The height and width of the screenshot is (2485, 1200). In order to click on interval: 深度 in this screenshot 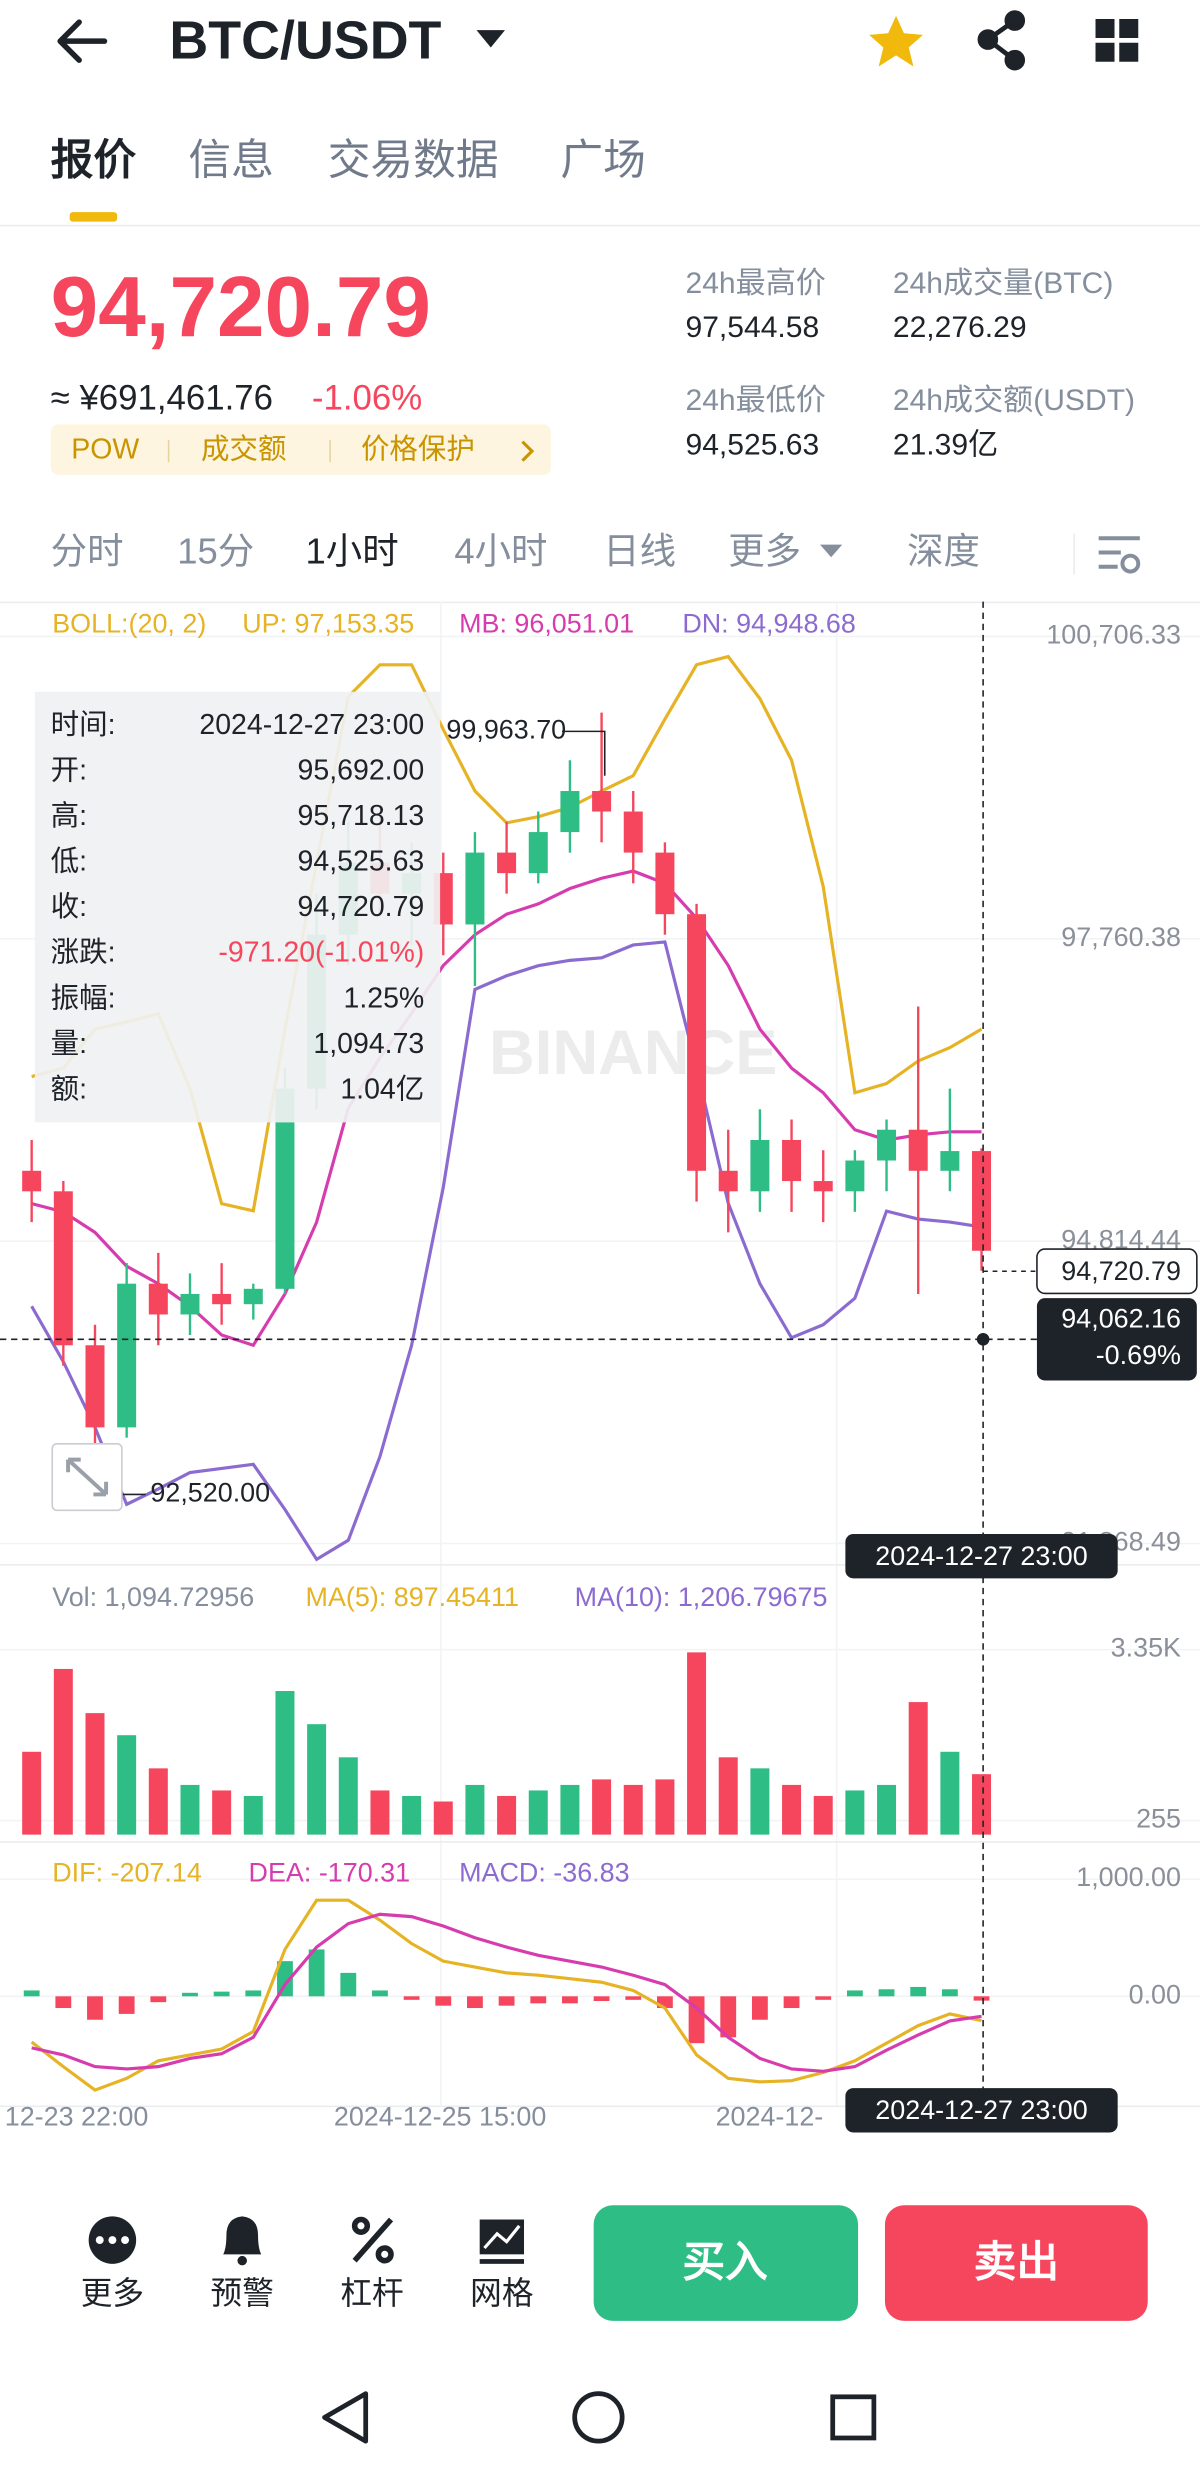, I will do `click(943, 551)`.